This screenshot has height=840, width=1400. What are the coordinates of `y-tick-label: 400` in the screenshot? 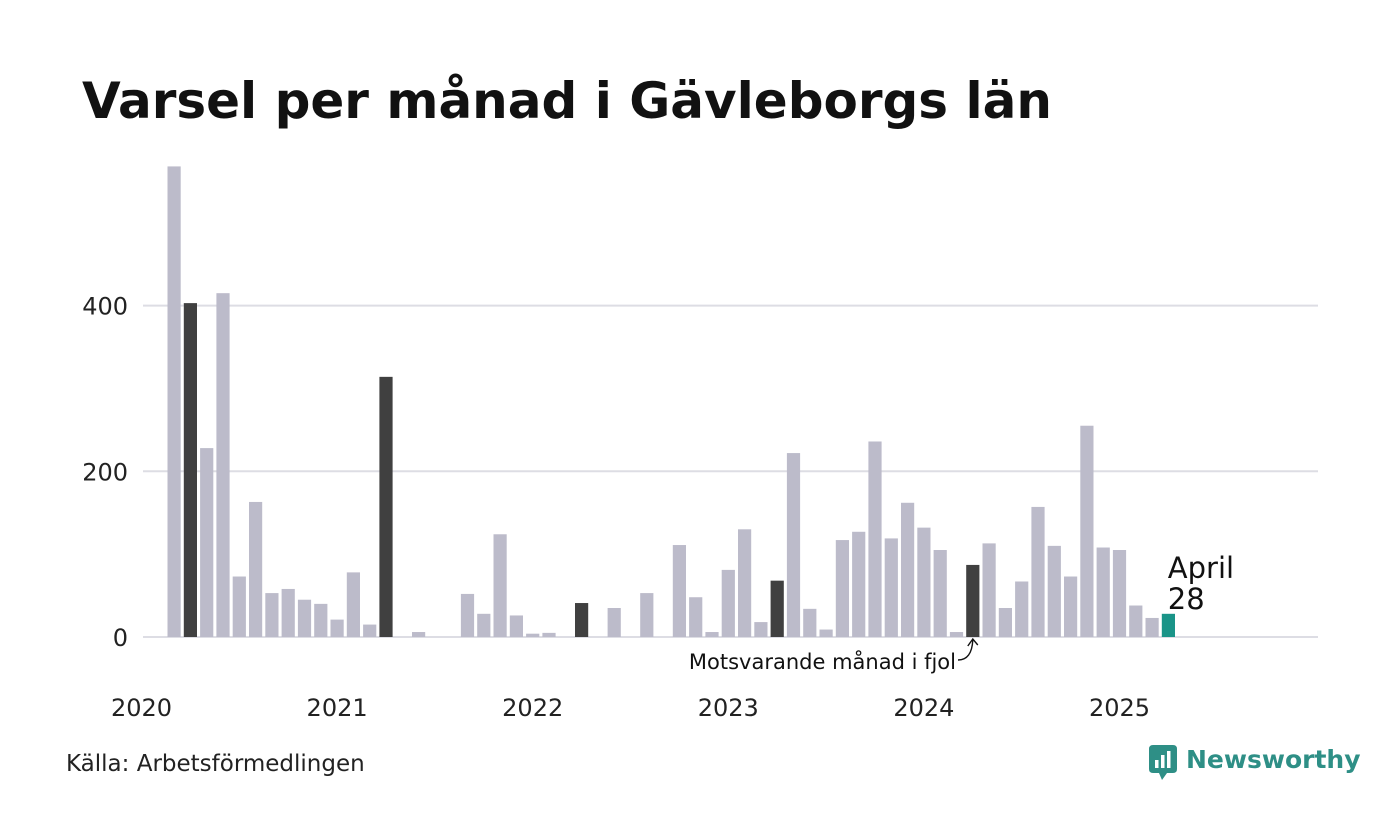 It's located at (105, 307).